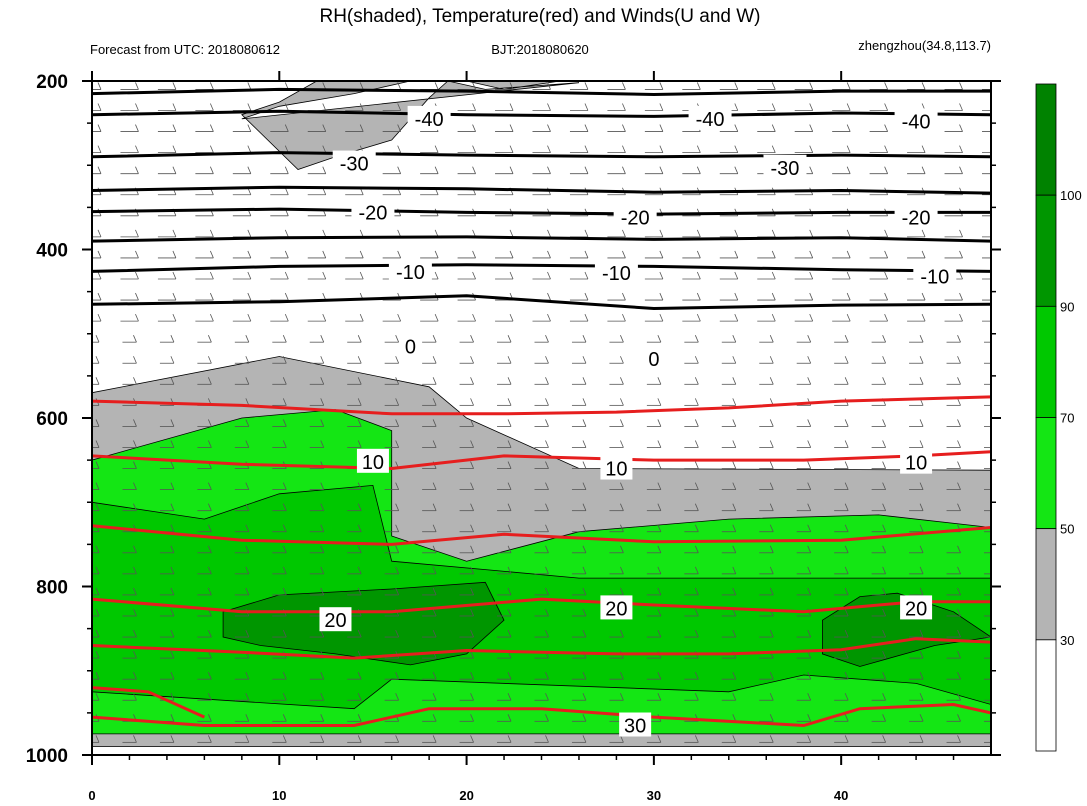 This screenshot has width=1087, height=806. Describe the element at coordinates (841, 795) in the screenshot. I see `x-tick-label: 40` at that location.